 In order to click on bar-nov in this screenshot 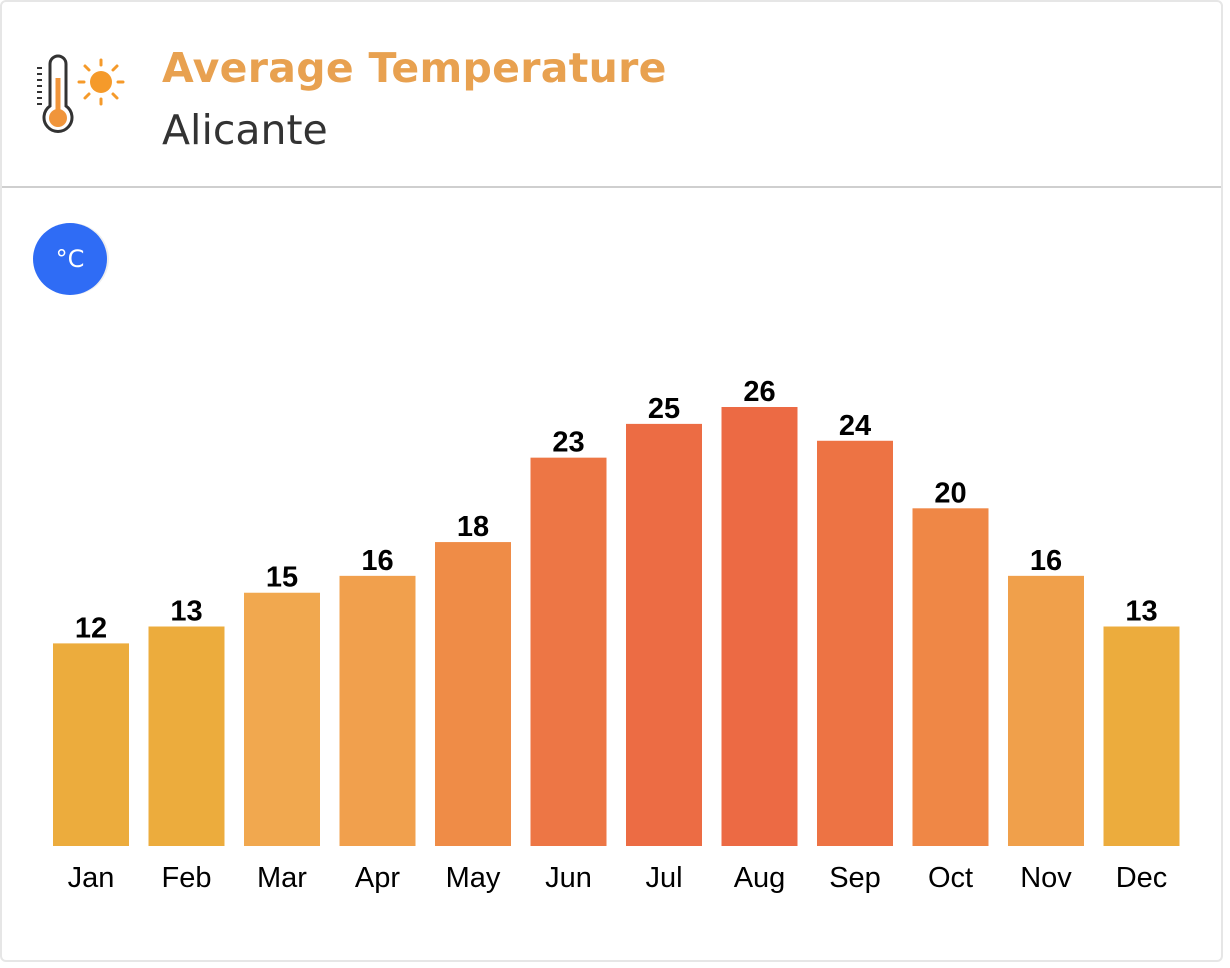, I will do `click(1046, 710)`.